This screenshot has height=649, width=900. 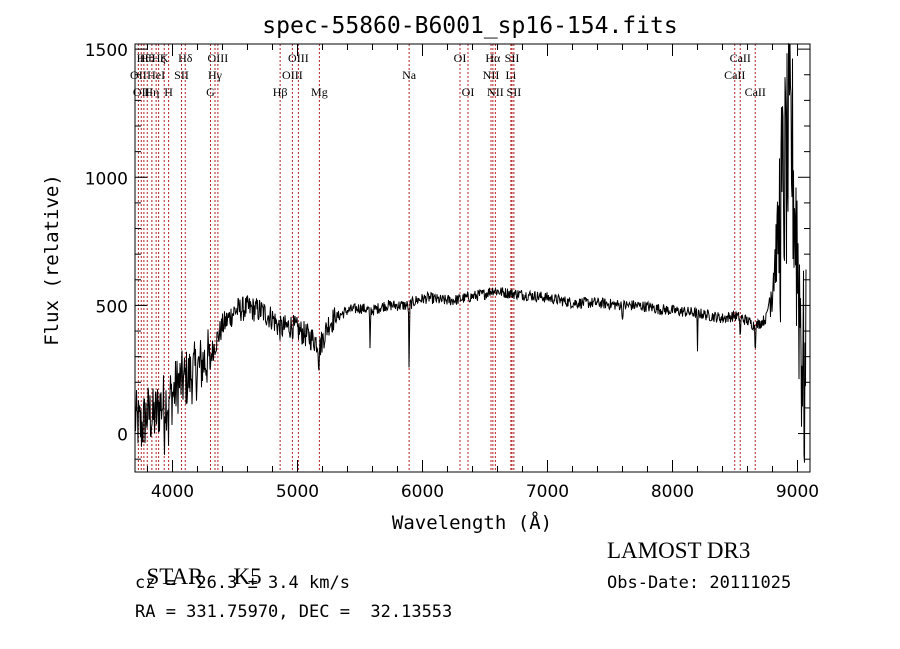 I want to click on emission-line-label: K, so click(x=164, y=58).